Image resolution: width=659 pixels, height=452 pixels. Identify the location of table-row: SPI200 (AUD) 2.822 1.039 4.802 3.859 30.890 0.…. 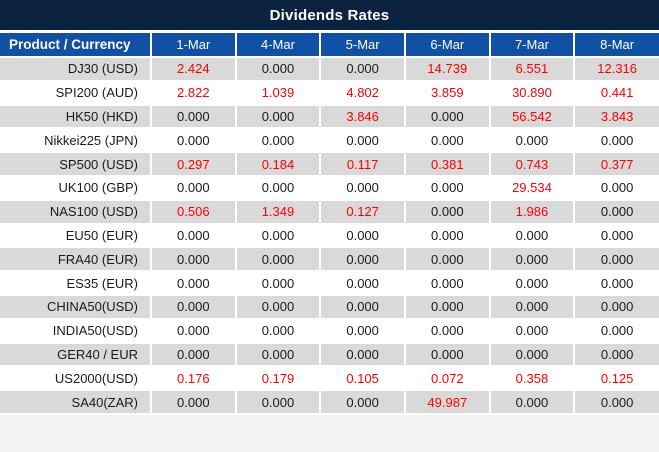
(329, 92).